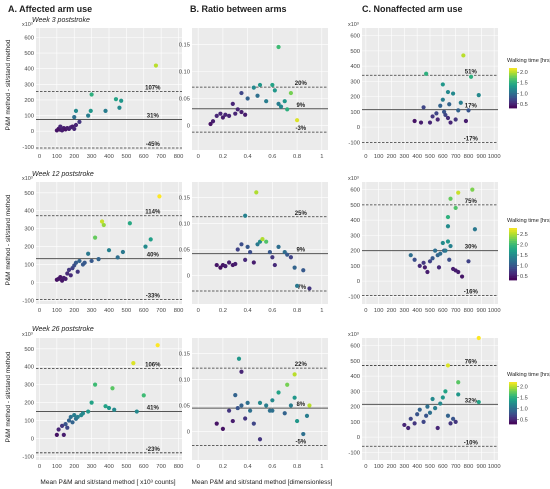 Image resolution: width=550 pixels, height=489 pixels. Describe the element at coordinates (223, 467) in the screenshot. I see `x-tick-label: 0.2` at that location.